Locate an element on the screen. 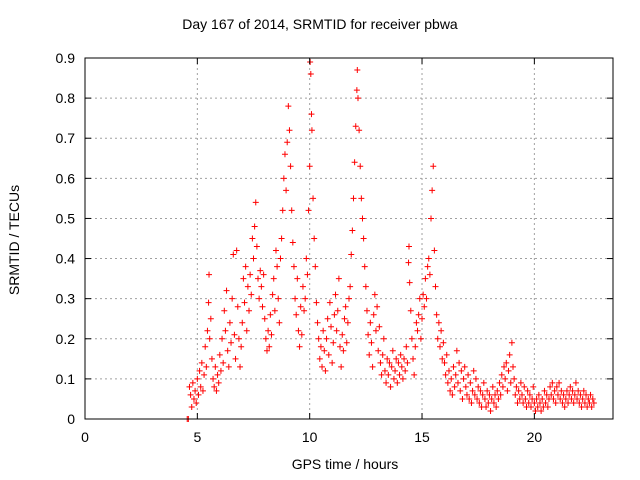  y-tick-label: 0.3 is located at coordinates (66, 299).